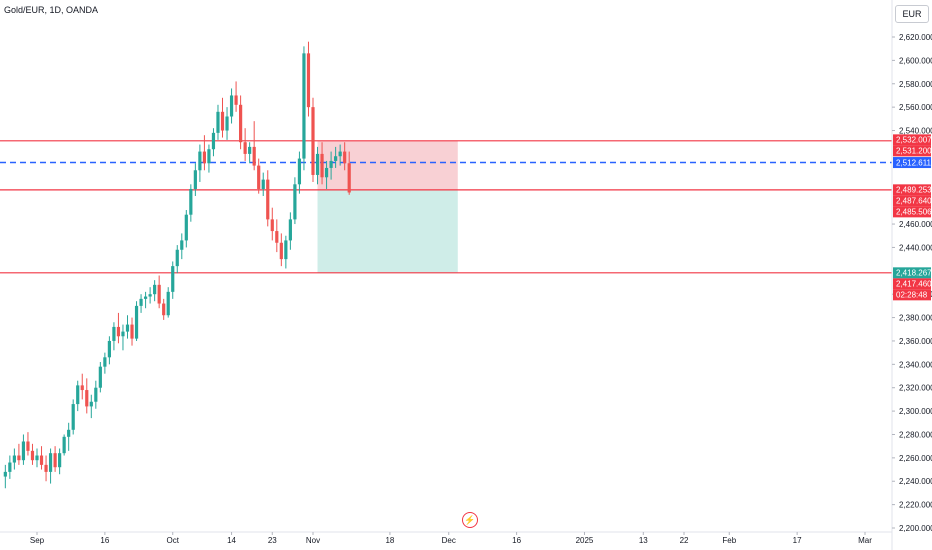 The height and width of the screenshot is (550, 932). Describe the element at coordinates (914, 140) in the screenshot. I see `price-tag-label: 2,532.007` at that location.